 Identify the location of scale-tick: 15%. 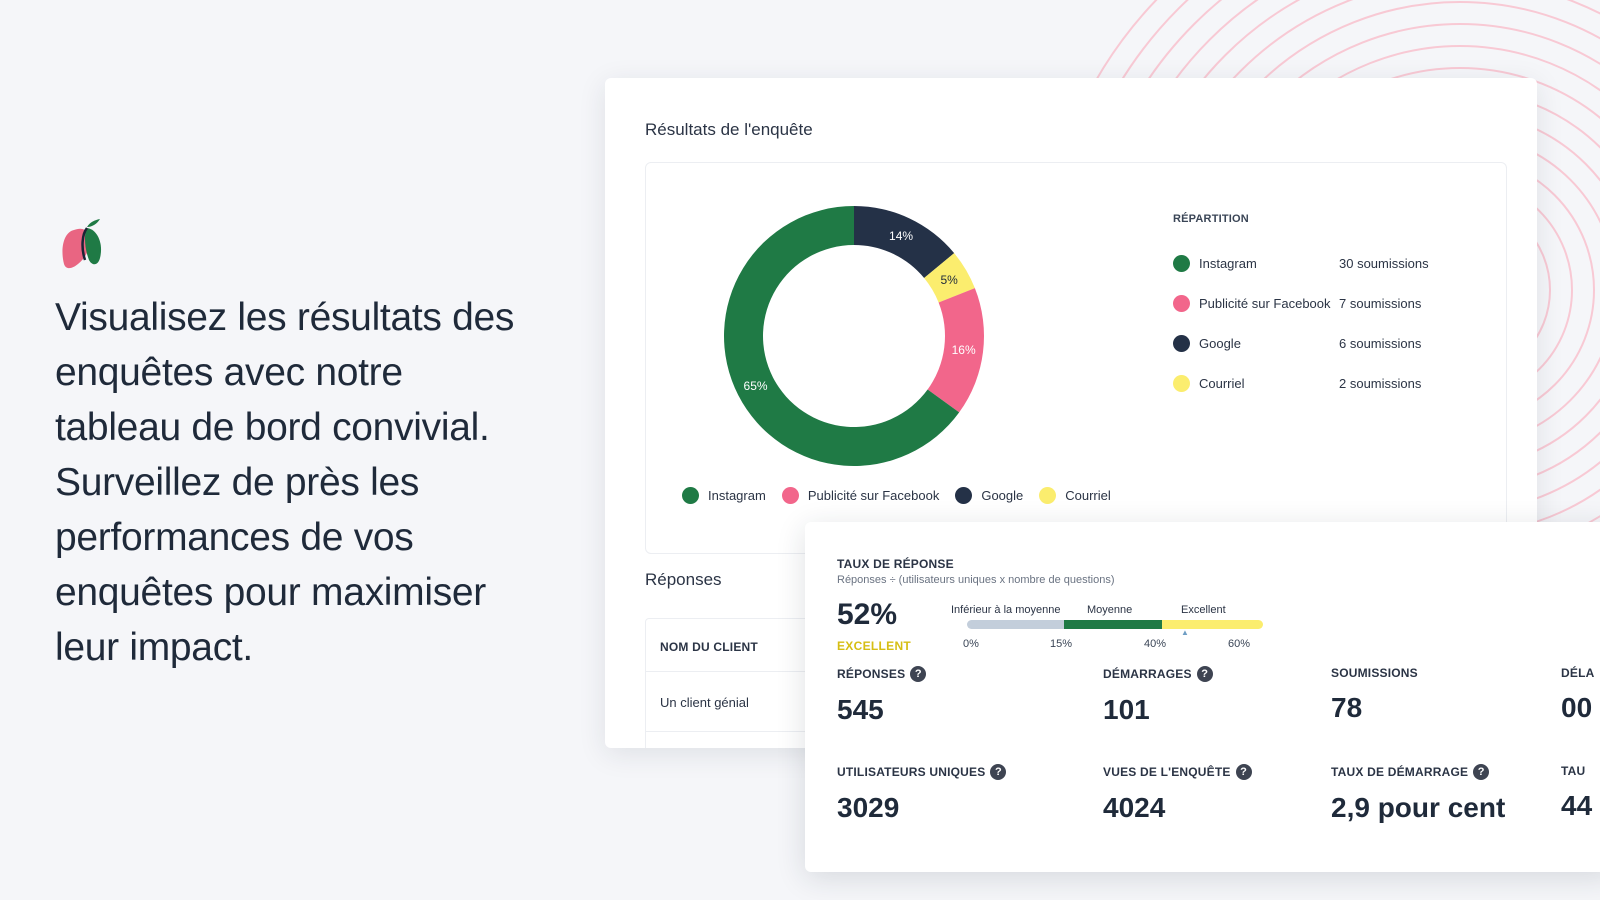
(1061, 644).